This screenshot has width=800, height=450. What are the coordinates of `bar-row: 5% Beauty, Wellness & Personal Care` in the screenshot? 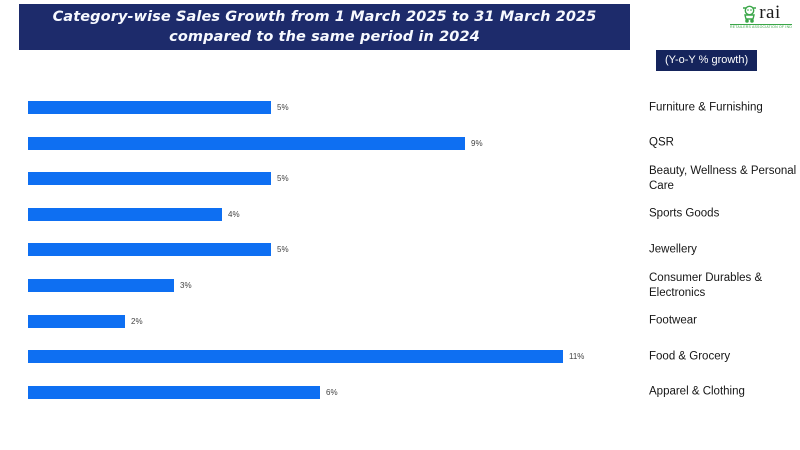 It's located at (400, 179).